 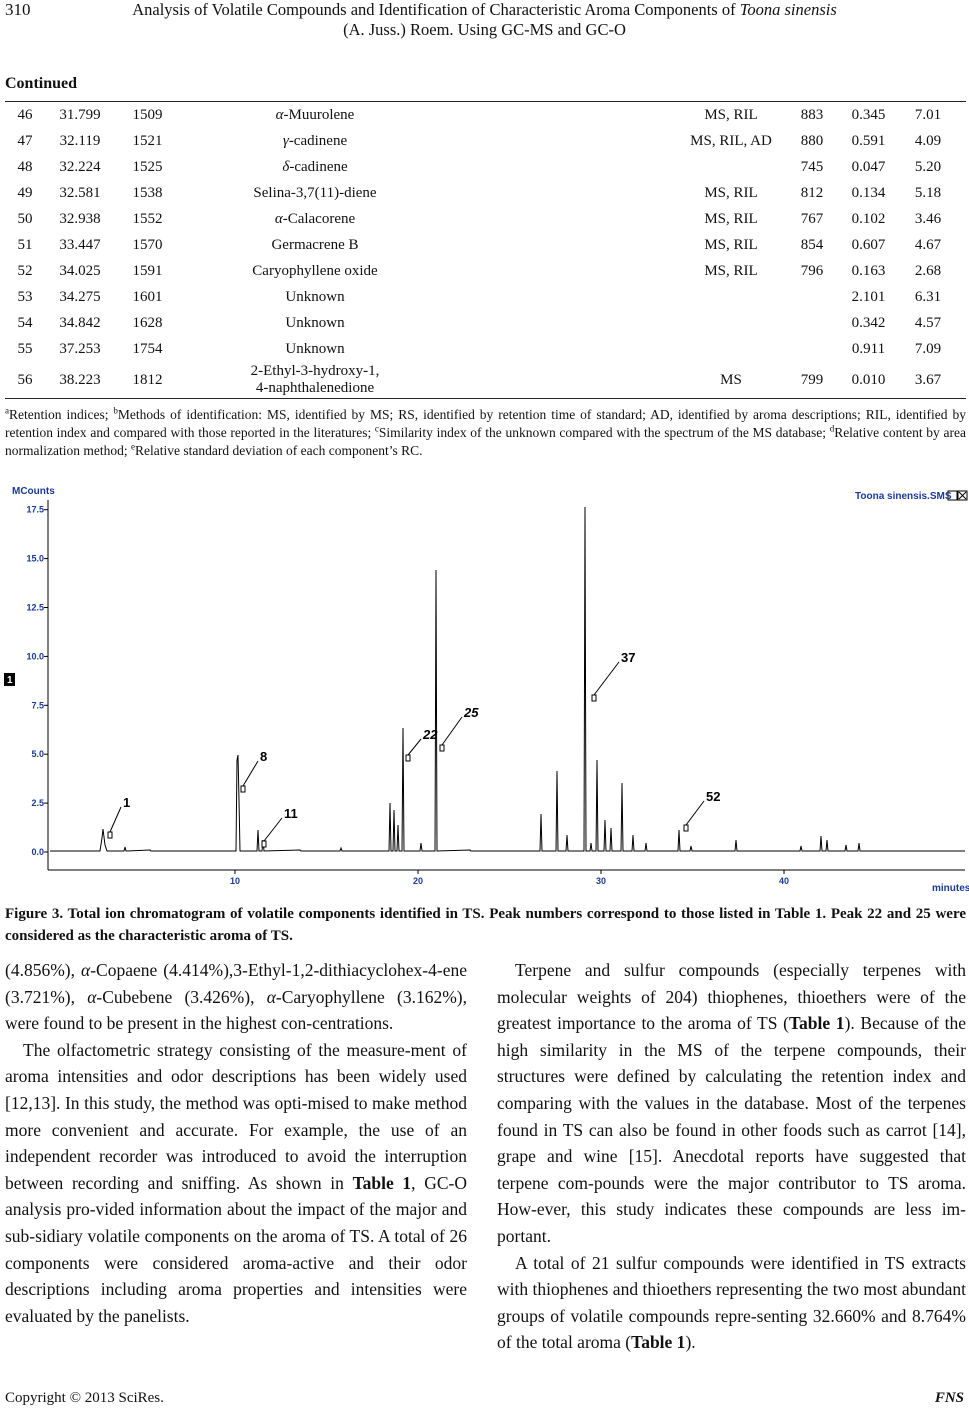 What do you see at coordinates (903, 496) in the screenshot?
I see `file-label: Toona sinensis.SMS` at bounding box center [903, 496].